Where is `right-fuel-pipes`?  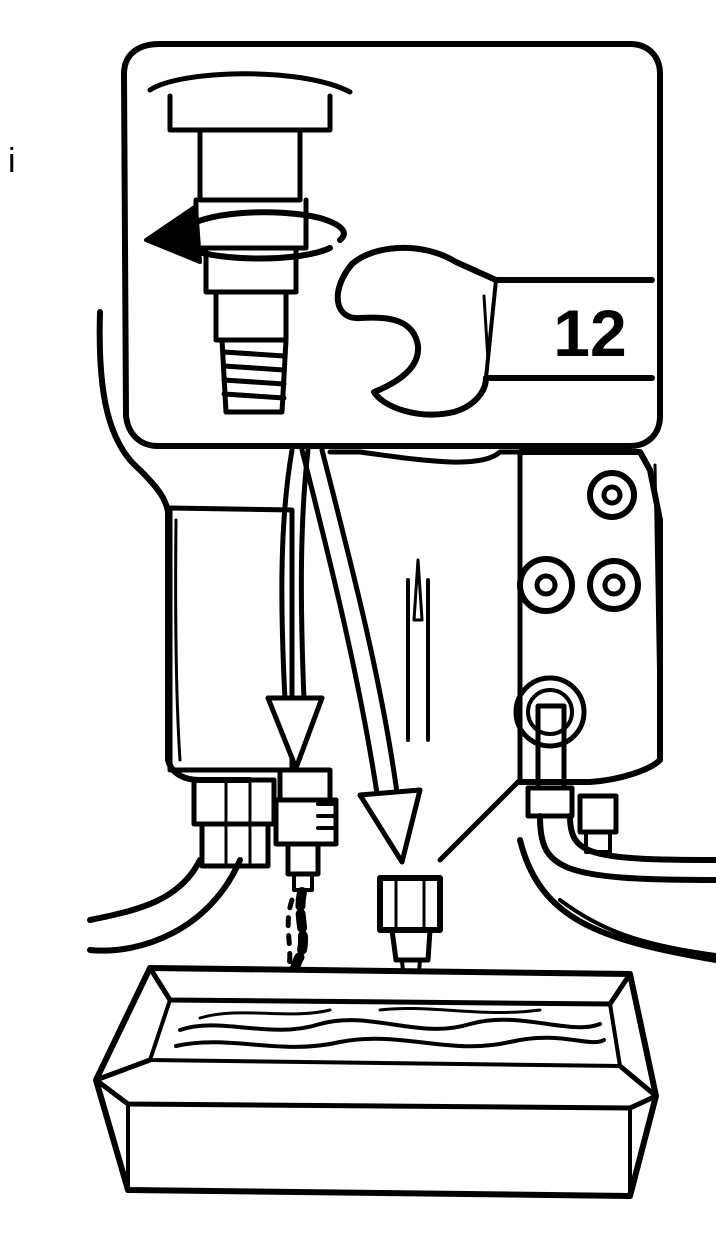 right-fuel-pipes is located at coordinates (616, 888).